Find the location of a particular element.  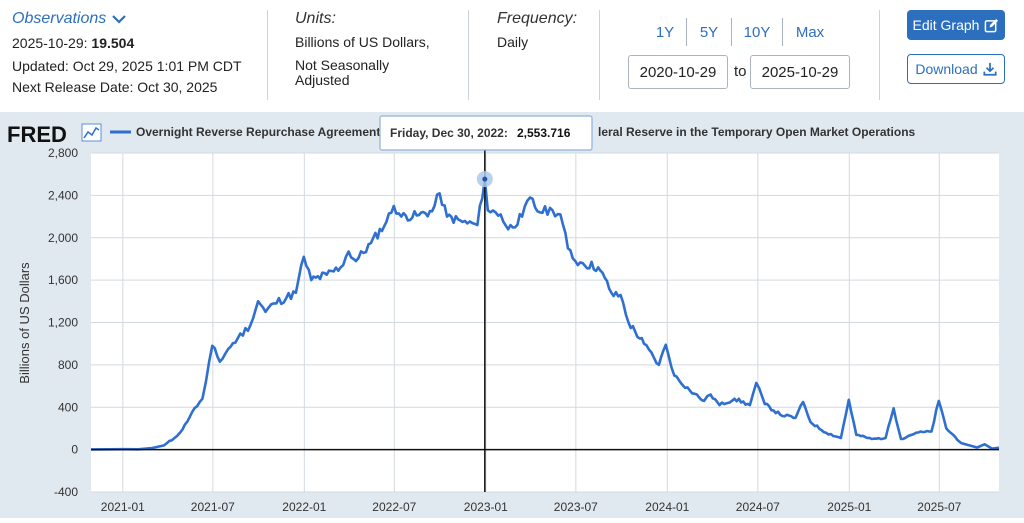

observation-date: 2025-10-29: is located at coordinates (50, 43).